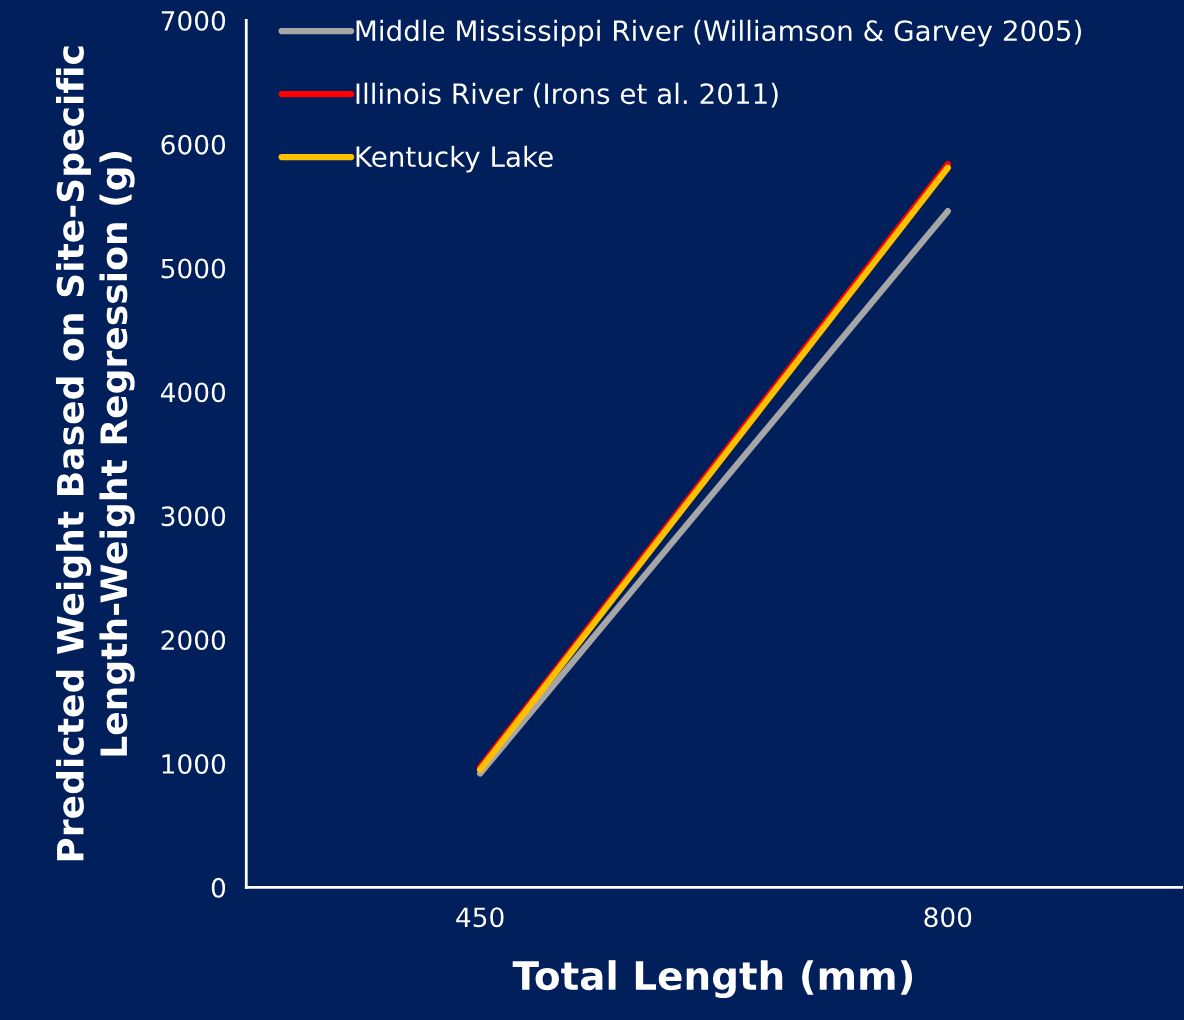  I want to click on y-tick-label: 6000, so click(193, 144).